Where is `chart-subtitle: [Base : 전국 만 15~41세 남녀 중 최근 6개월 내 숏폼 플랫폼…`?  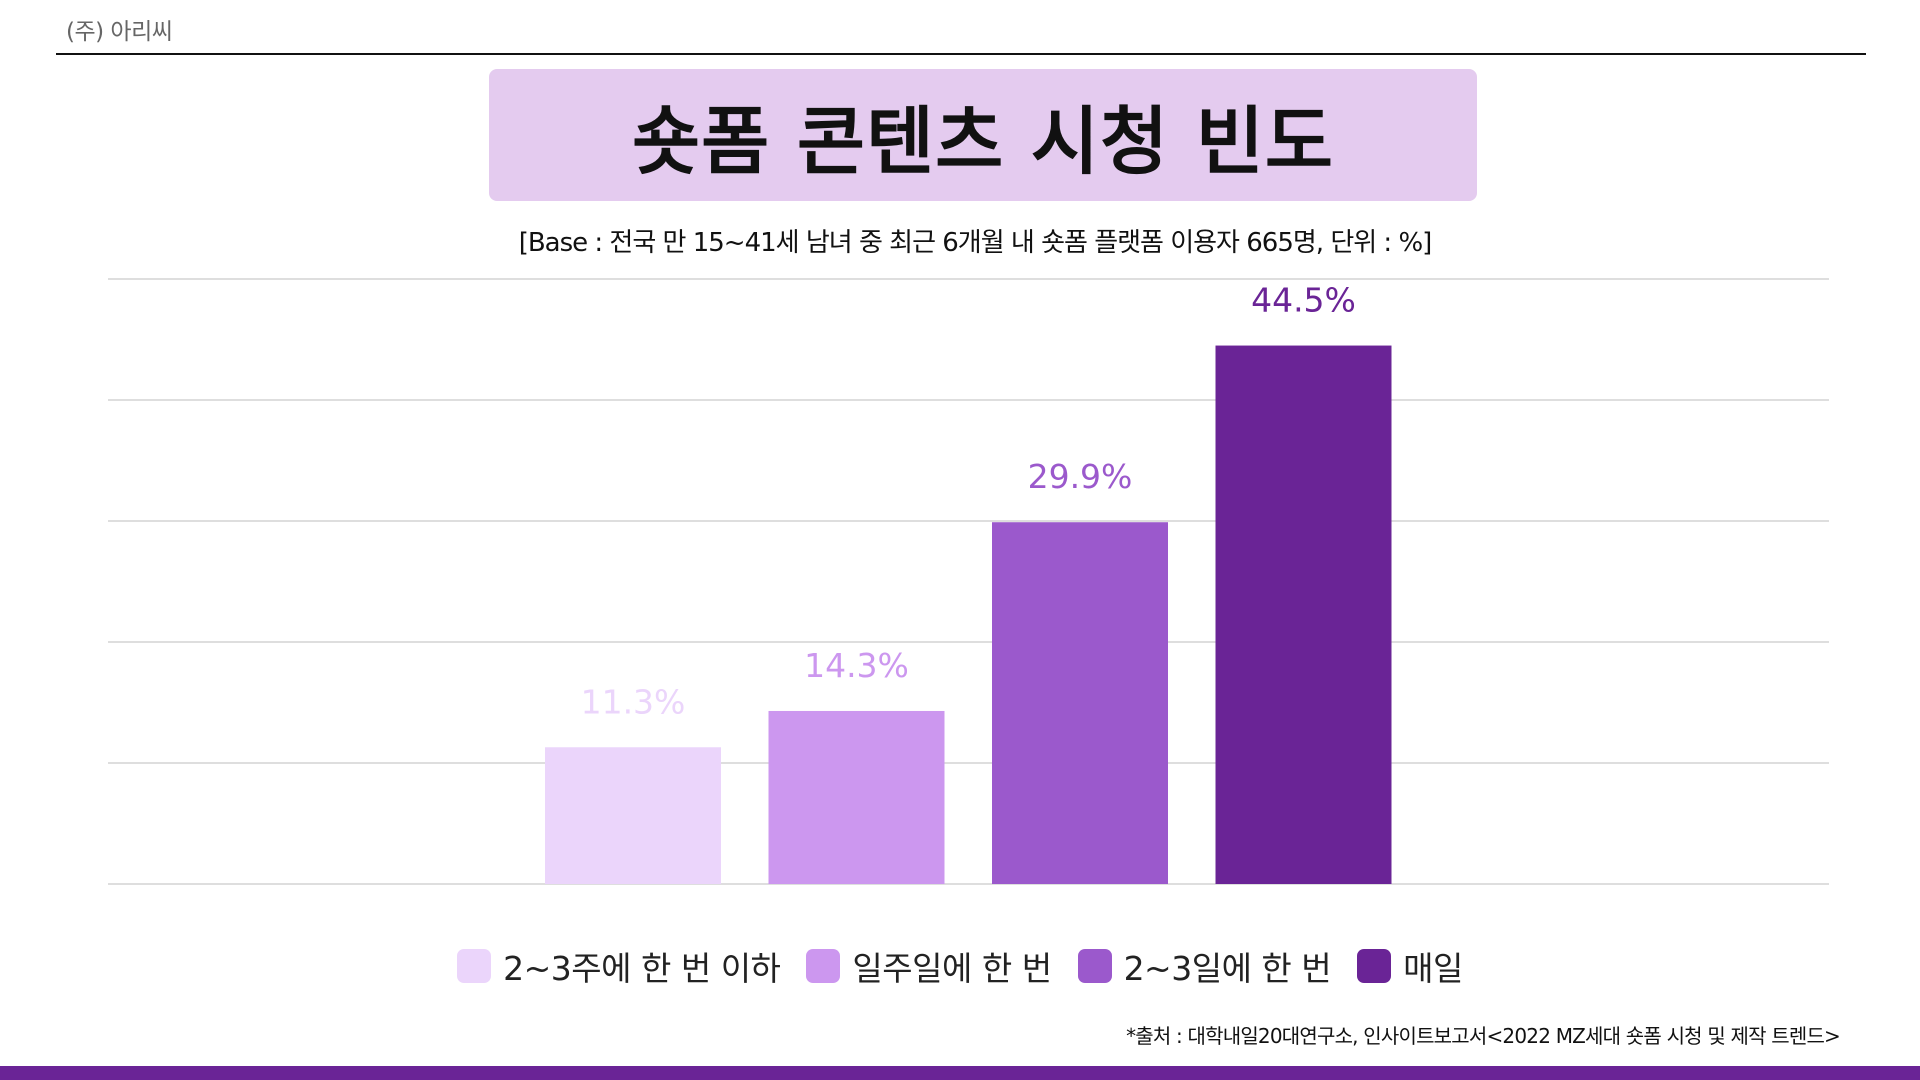 chart-subtitle: [Base : 전국 만 15~41세 남녀 중 최근 6개월 내 숏폼 플랫폼… is located at coordinates (975, 243).